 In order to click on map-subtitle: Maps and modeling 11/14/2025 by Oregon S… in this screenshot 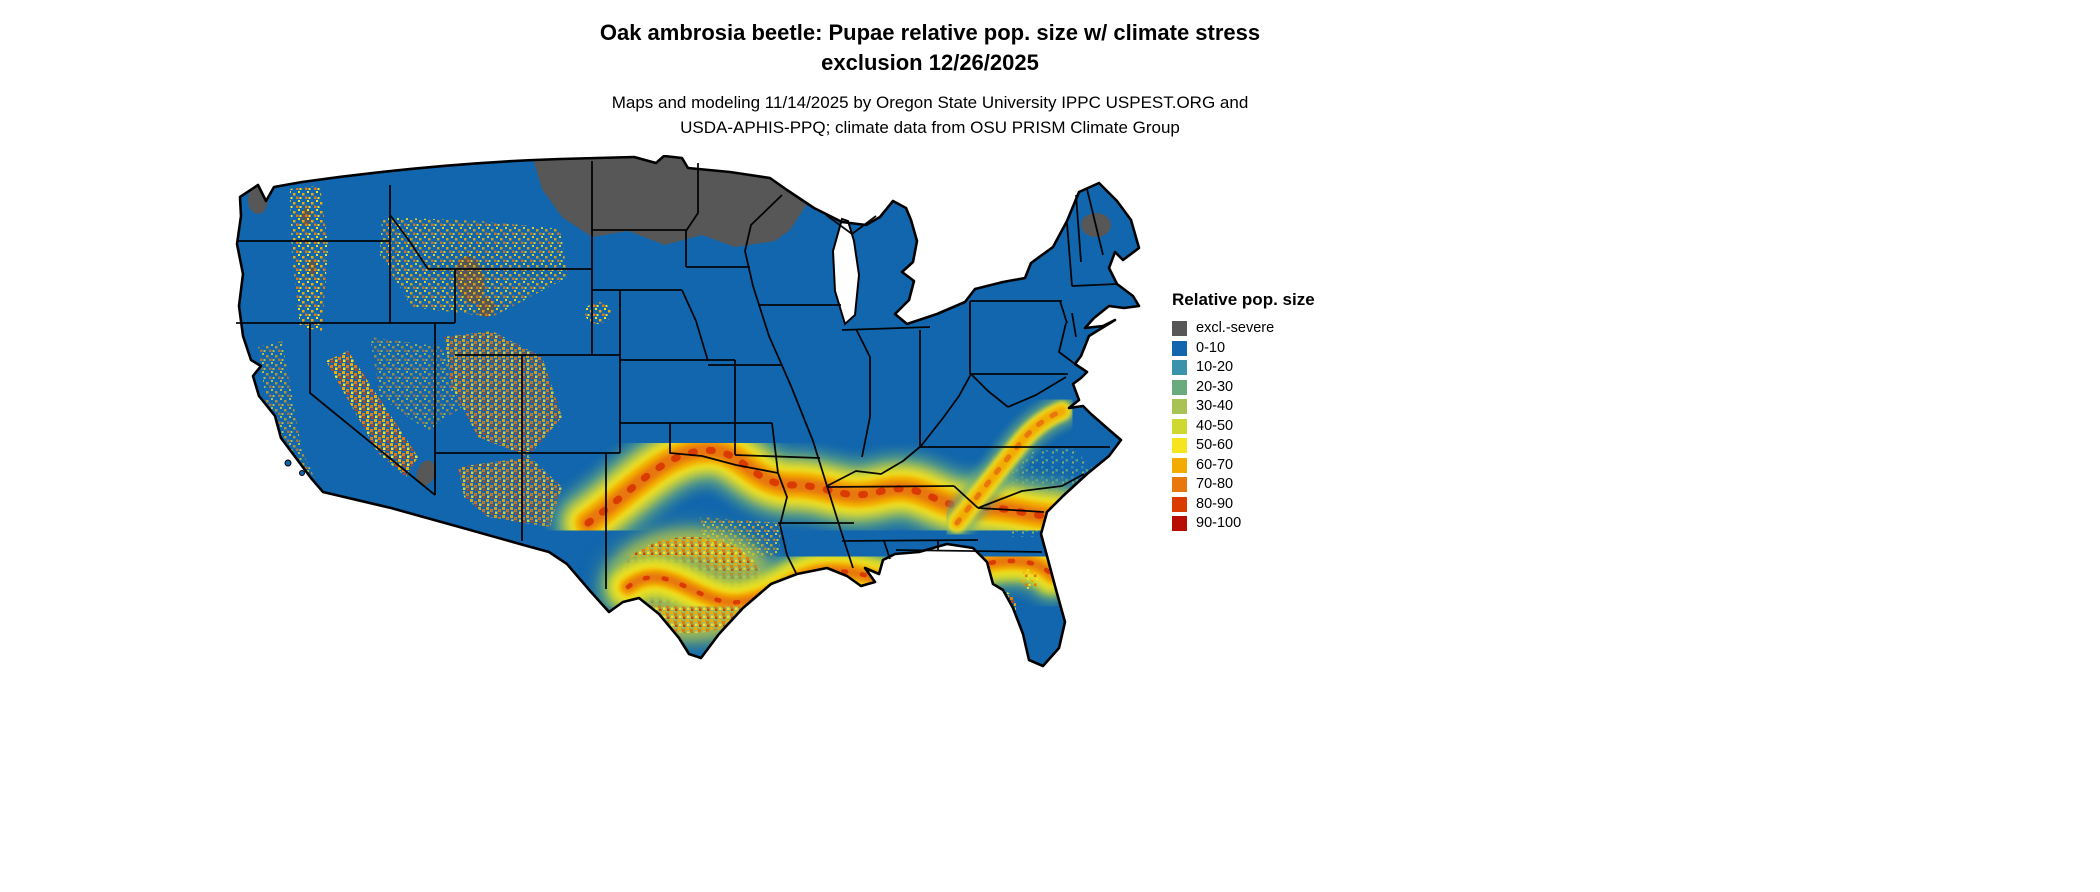, I will do `click(930, 115)`.